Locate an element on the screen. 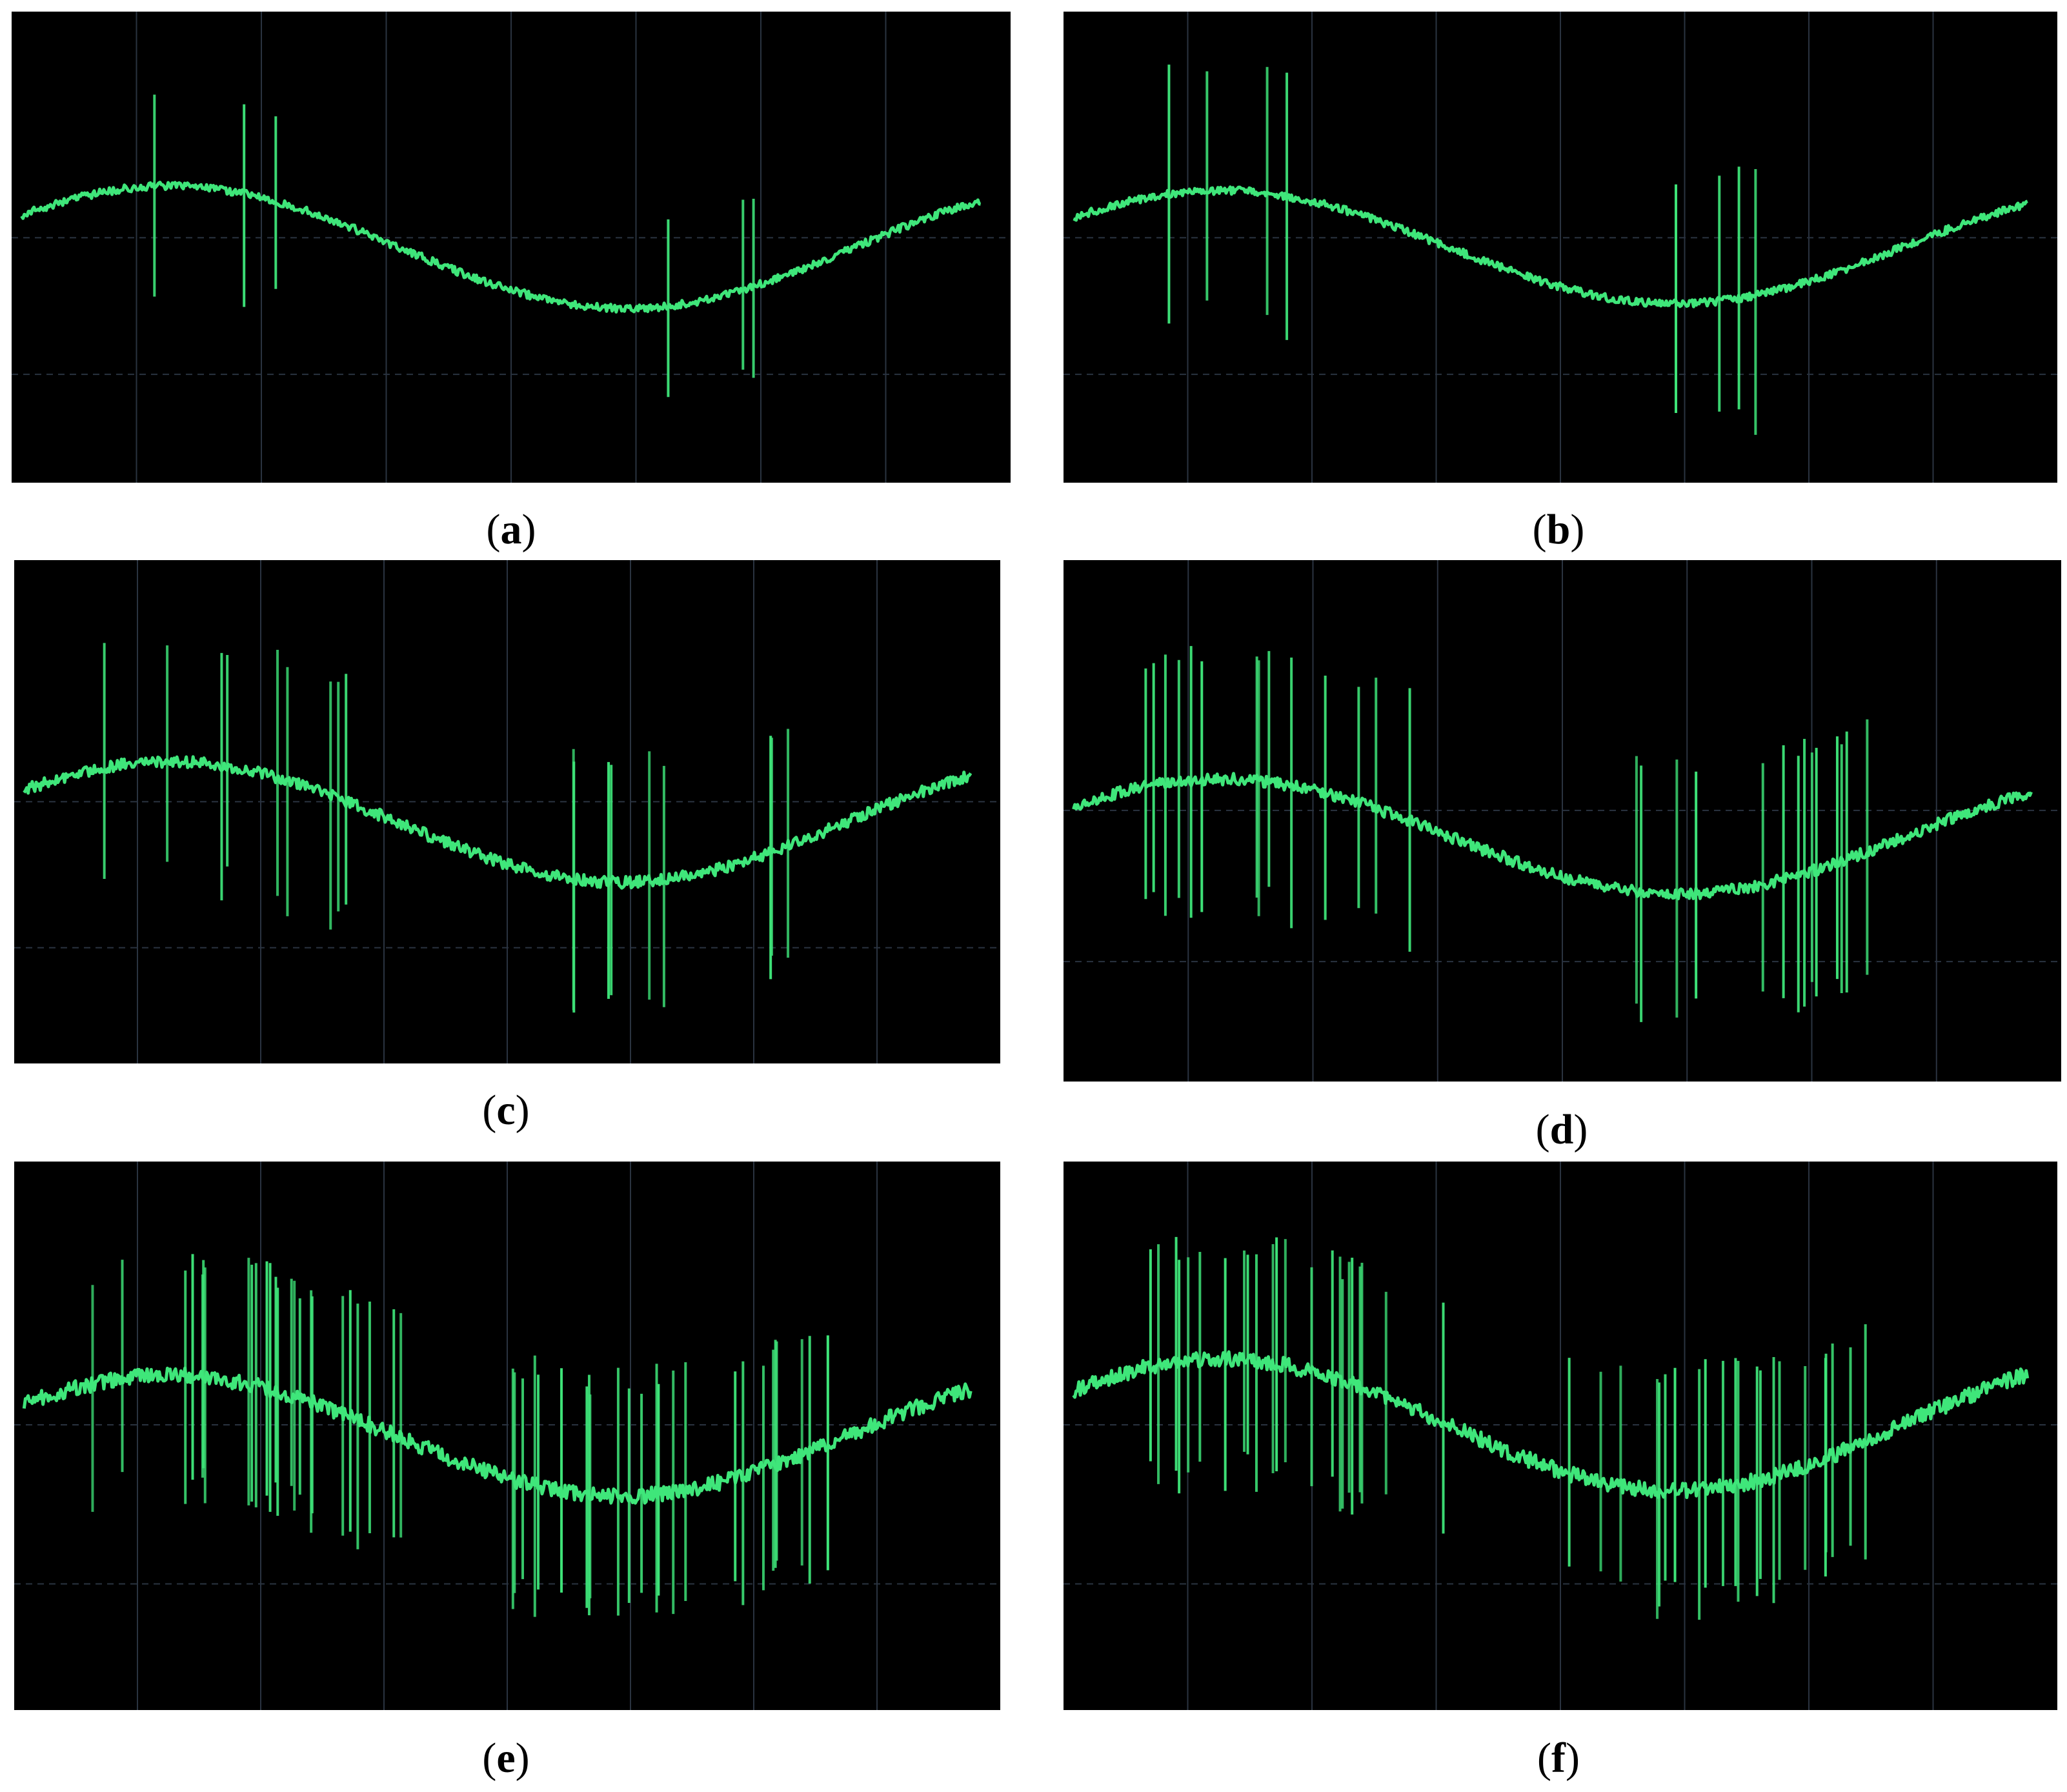  oscilloscope-panel-a is located at coordinates (511, 247).